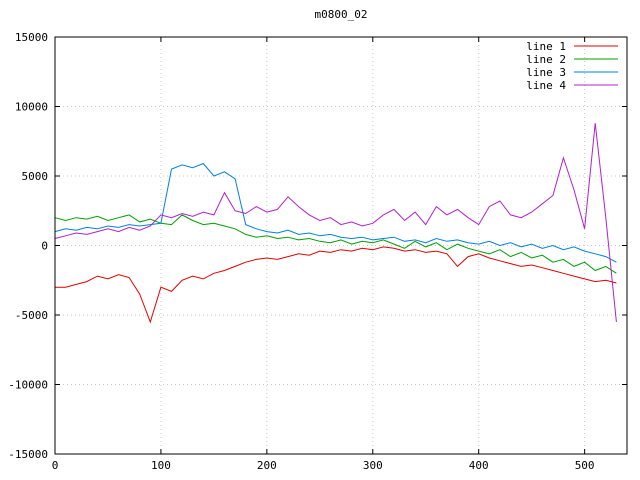 The height and width of the screenshot is (480, 640). I want to click on ytick-label-15000: 15000, so click(31, 37).